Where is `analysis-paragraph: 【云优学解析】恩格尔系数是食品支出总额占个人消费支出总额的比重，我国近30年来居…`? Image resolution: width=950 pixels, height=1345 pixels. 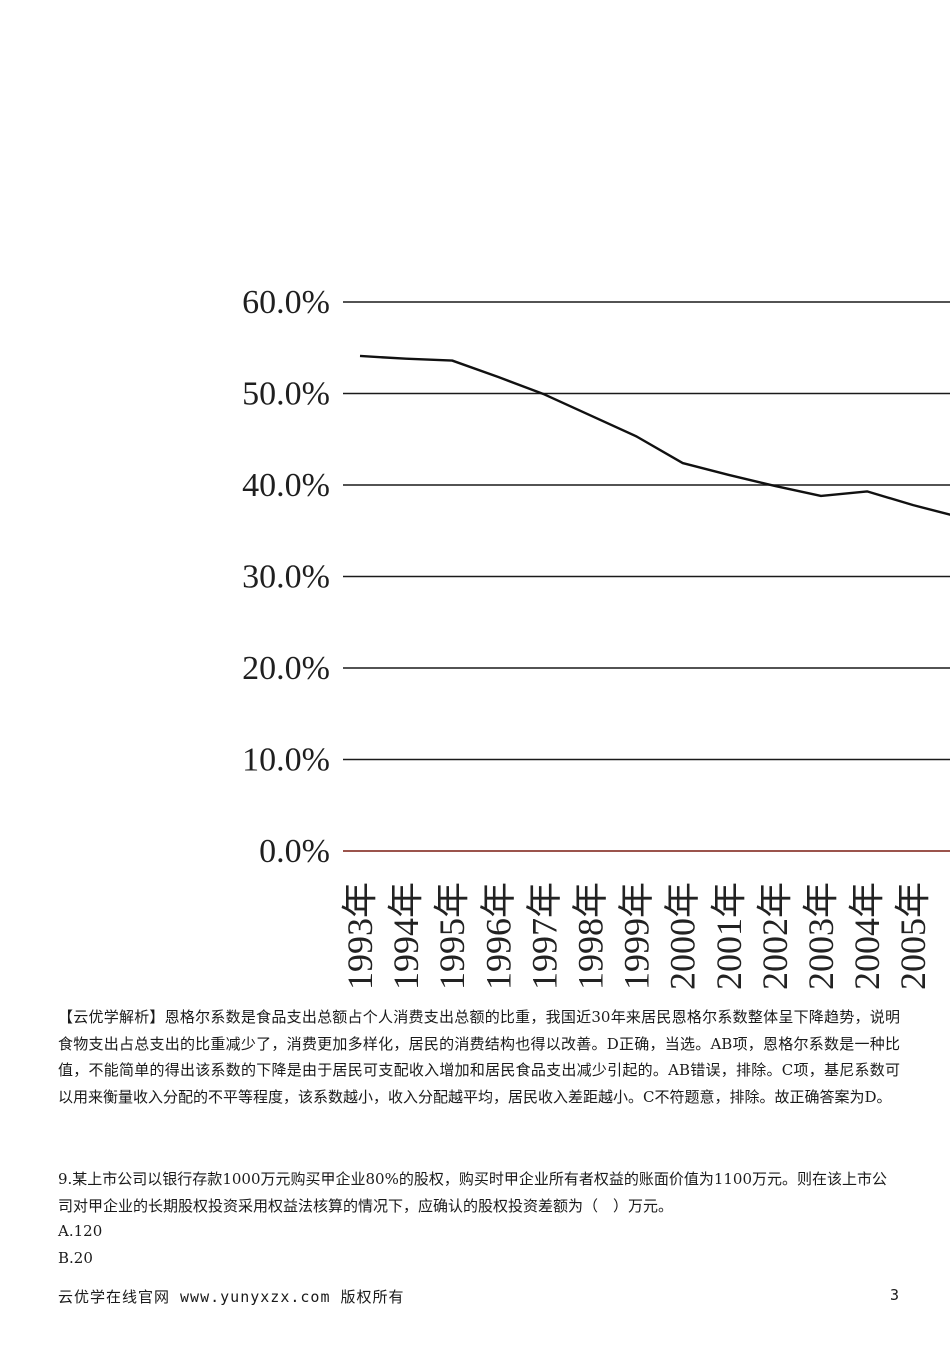
analysis-paragraph: 【云优学解析】恩格尔系数是食品支出总额占个人消费支出总额的比重，我国近30年来居… is located at coordinates (479, 1057).